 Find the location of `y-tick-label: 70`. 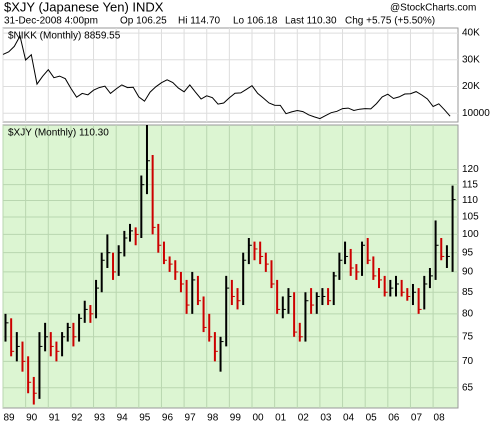

y-tick-label: 70 is located at coordinates (468, 361).